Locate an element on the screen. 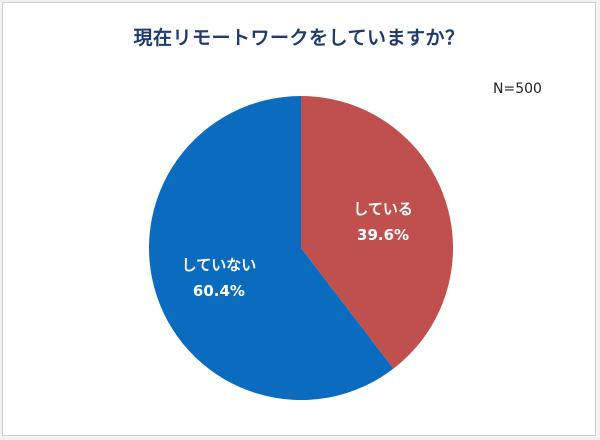 The image size is (600, 440). slice-label-0: している is located at coordinates (383, 209).